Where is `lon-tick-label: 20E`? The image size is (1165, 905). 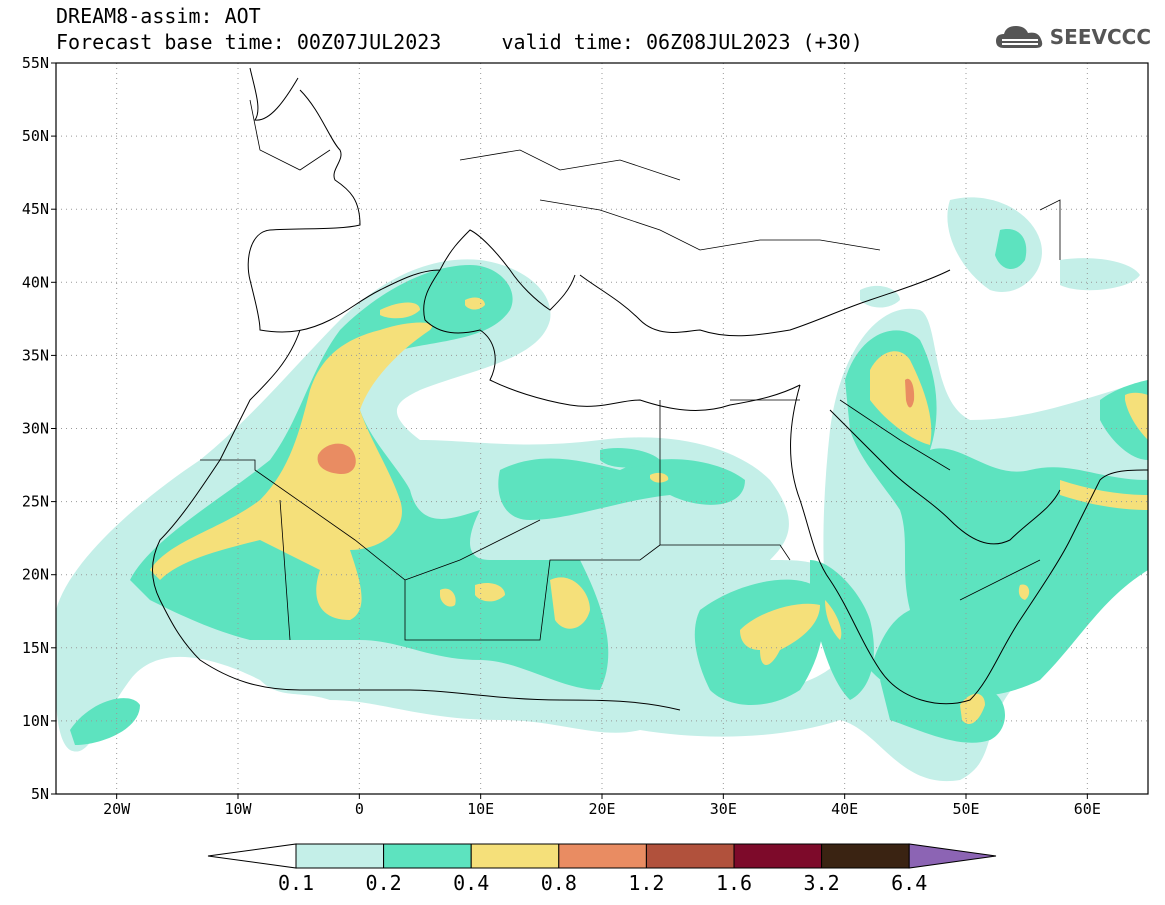
lon-tick-label: 20E is located at coordinates (601, 809).